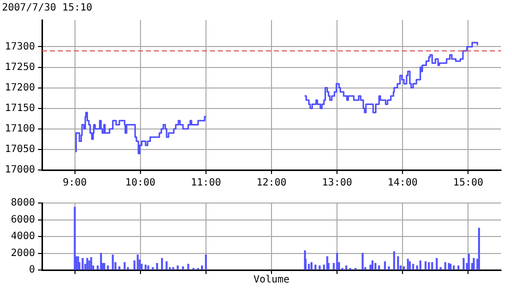  What do you see at coordinates (19, 150) in the screenshot?
I see `y-tick-label: 17050` at bounding box center [19, 150].